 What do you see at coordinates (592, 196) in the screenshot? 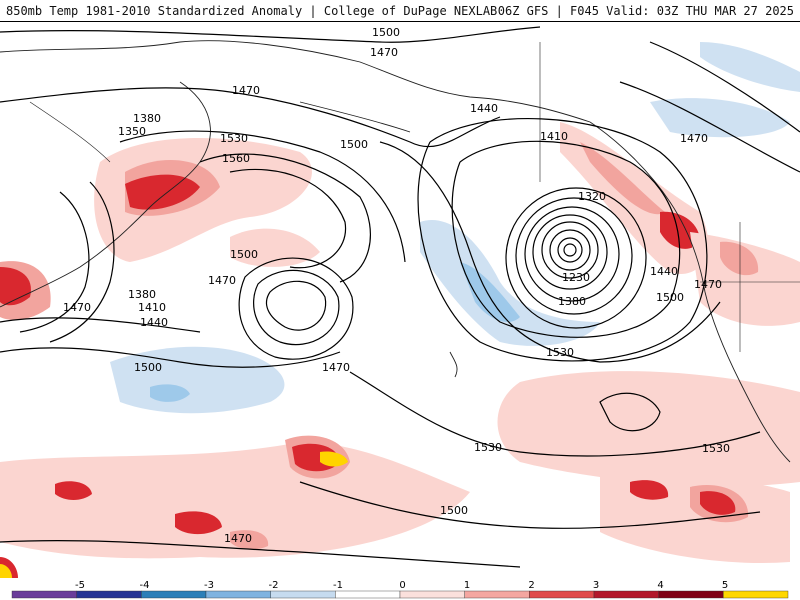
I see `contour-label: 1320` at bounding box center [592, 196].